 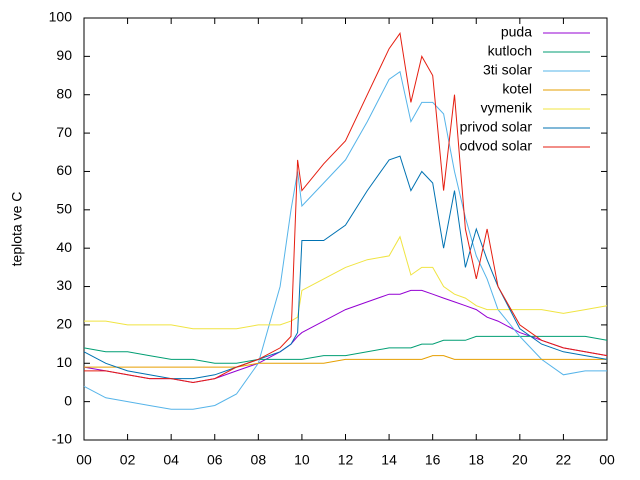 I want to click on legend-label: puda, so click(x=516, y=32).